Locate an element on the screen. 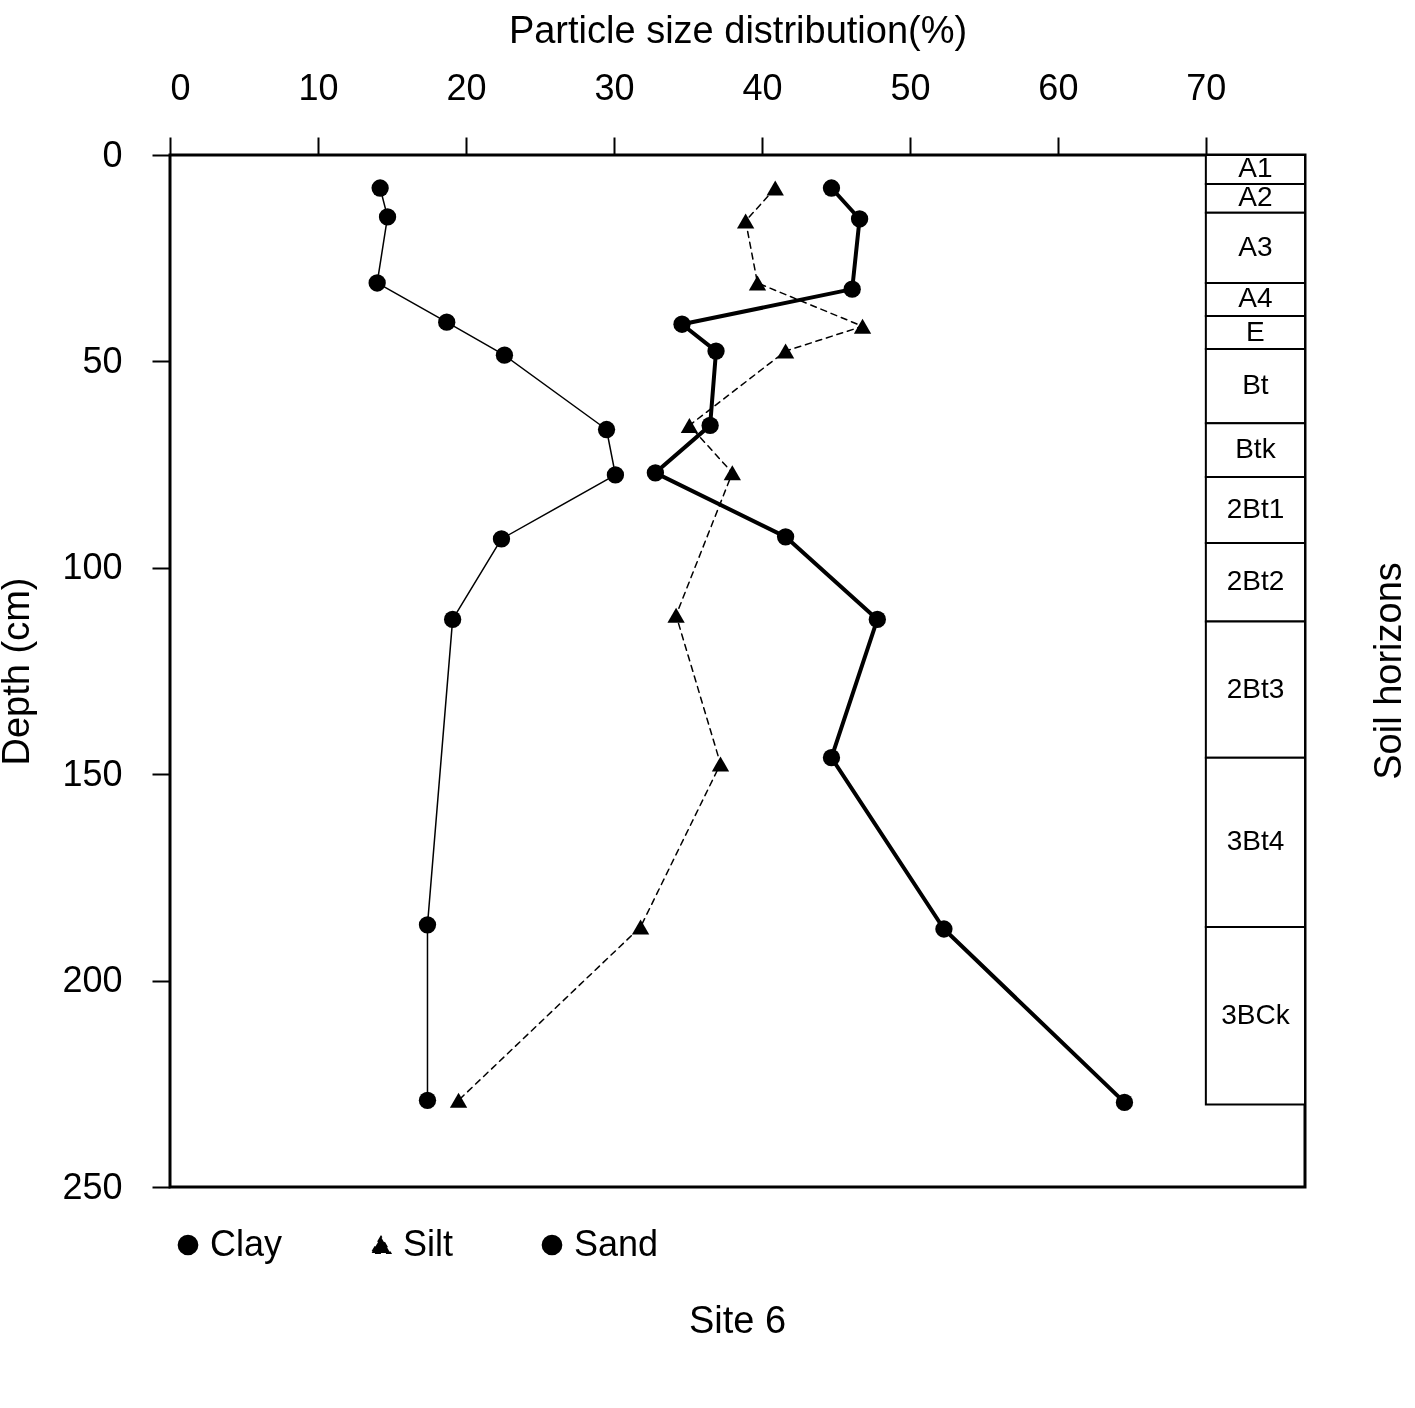  band-label: A4 is located at coordinates (1255, 298).